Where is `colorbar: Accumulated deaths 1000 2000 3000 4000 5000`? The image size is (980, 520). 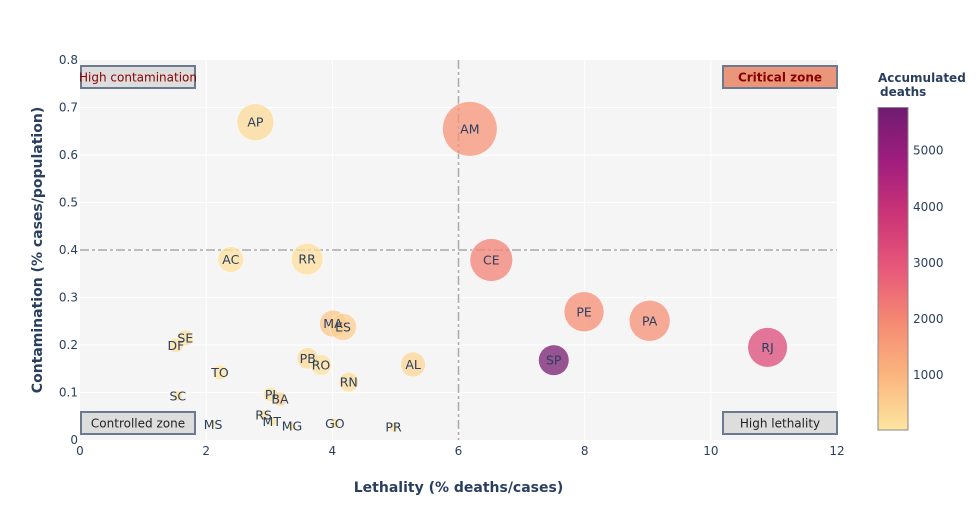
colorbar: Accumulated deaths 1000 2000 3000 4000 5000 is located at coordinates (921, 251).